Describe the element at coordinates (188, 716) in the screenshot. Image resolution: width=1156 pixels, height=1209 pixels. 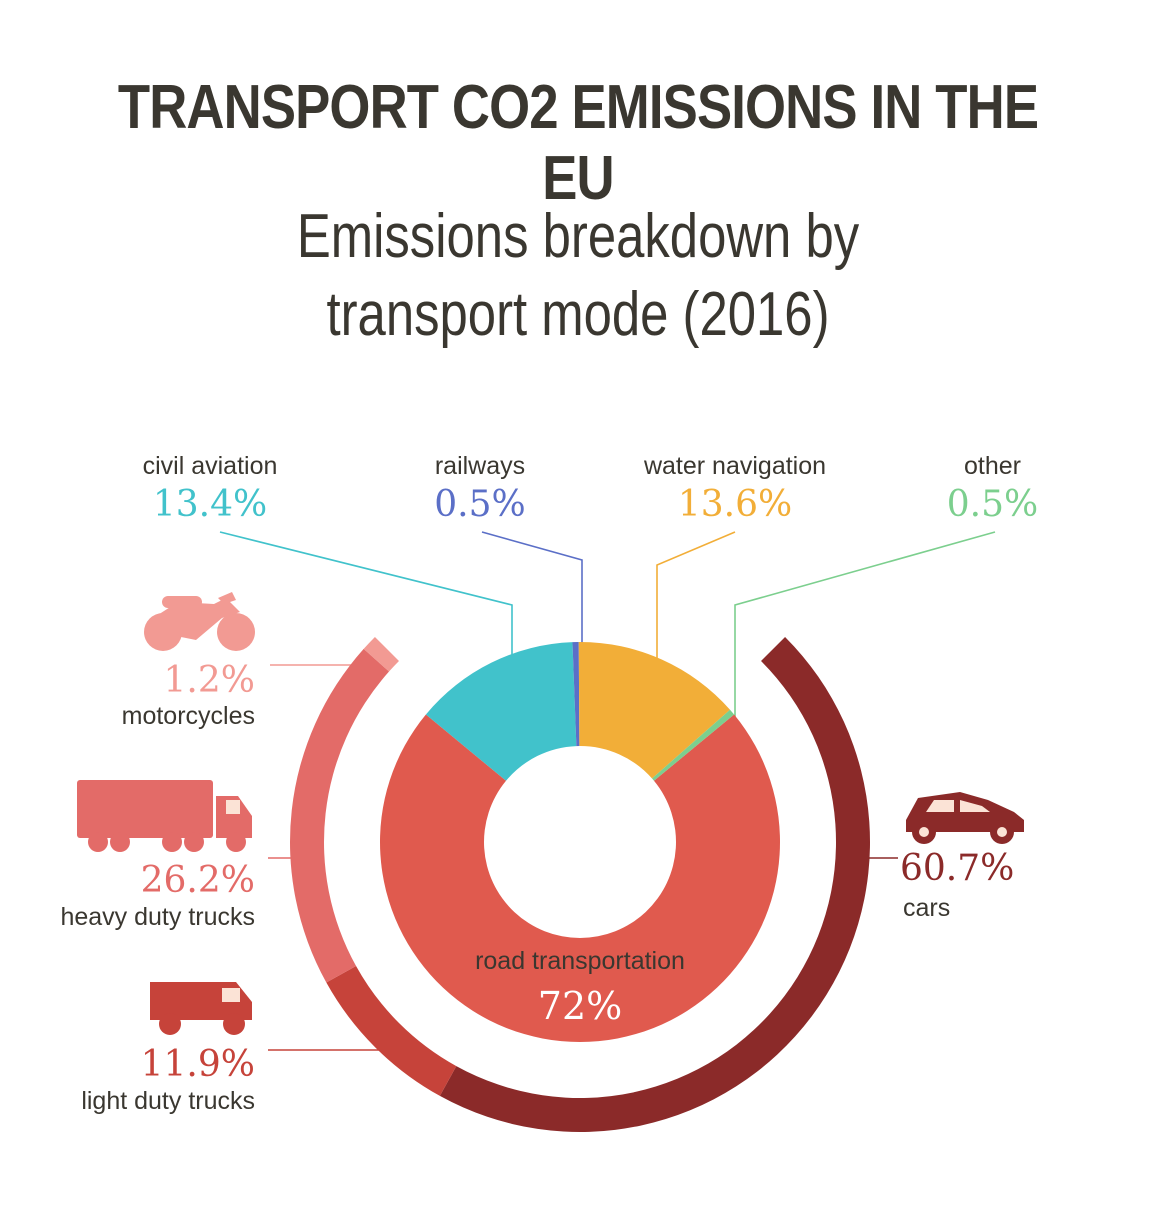
I see `motorcycles-label: motorcycles` at that location.